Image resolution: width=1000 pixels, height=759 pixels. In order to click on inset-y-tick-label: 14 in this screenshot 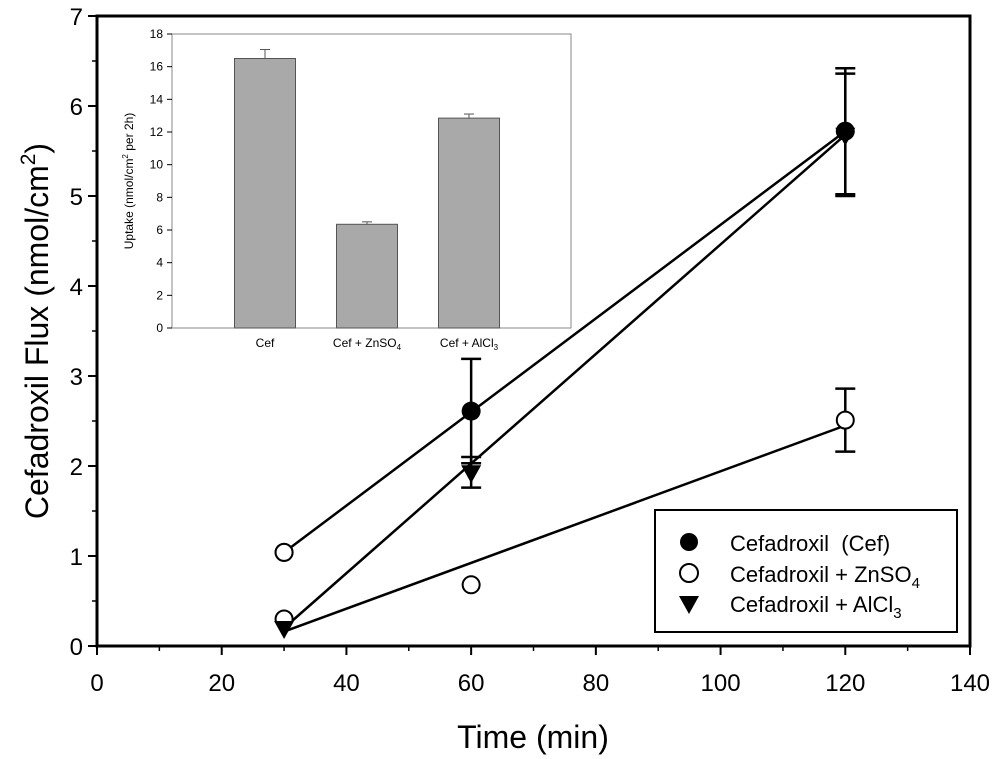, I will do `click(157, 99)`.